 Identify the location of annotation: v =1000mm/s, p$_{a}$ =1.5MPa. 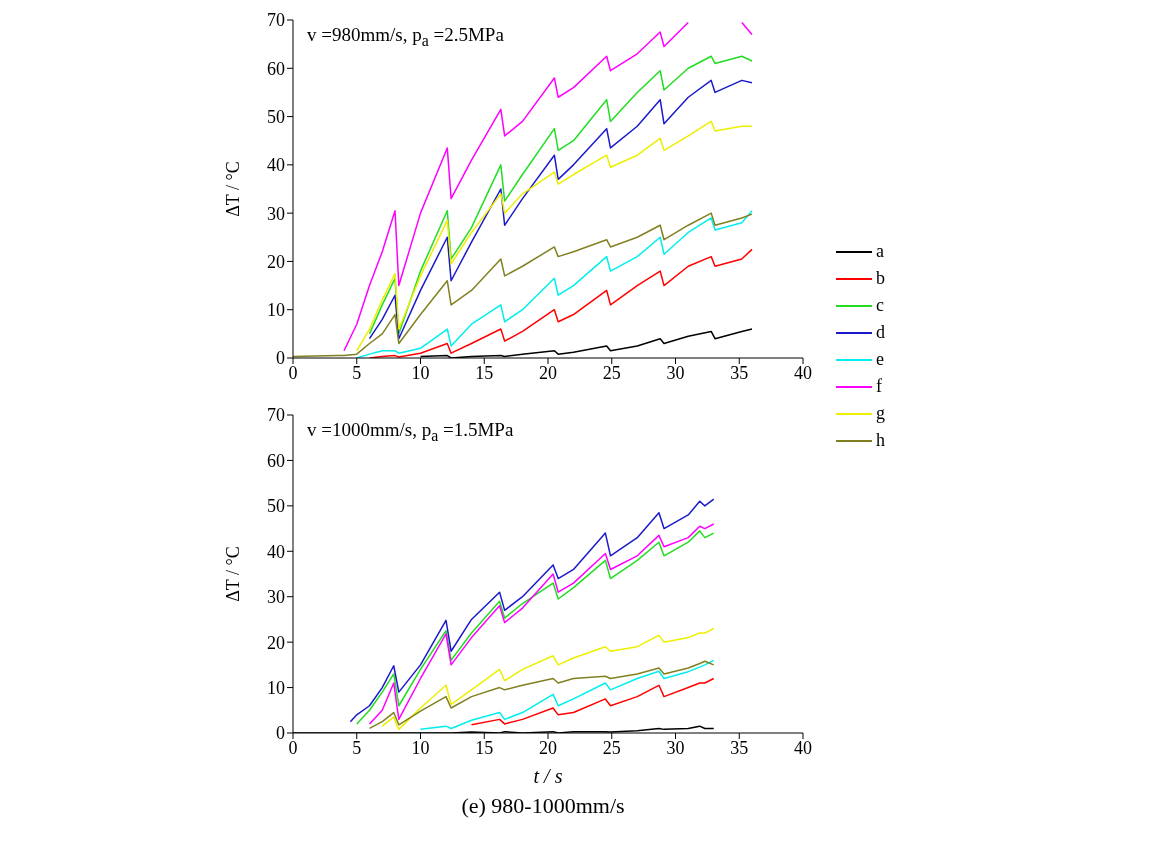
(410, 432).